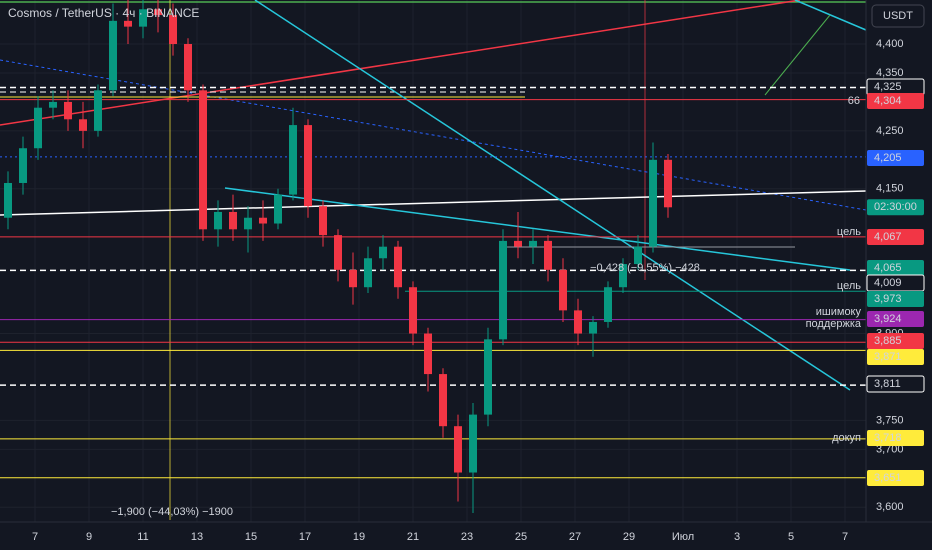  What do you see at coordinates (737, 537) in the screenshot?
I see `x-tick-label: 3` at bounding box center [737, 537].